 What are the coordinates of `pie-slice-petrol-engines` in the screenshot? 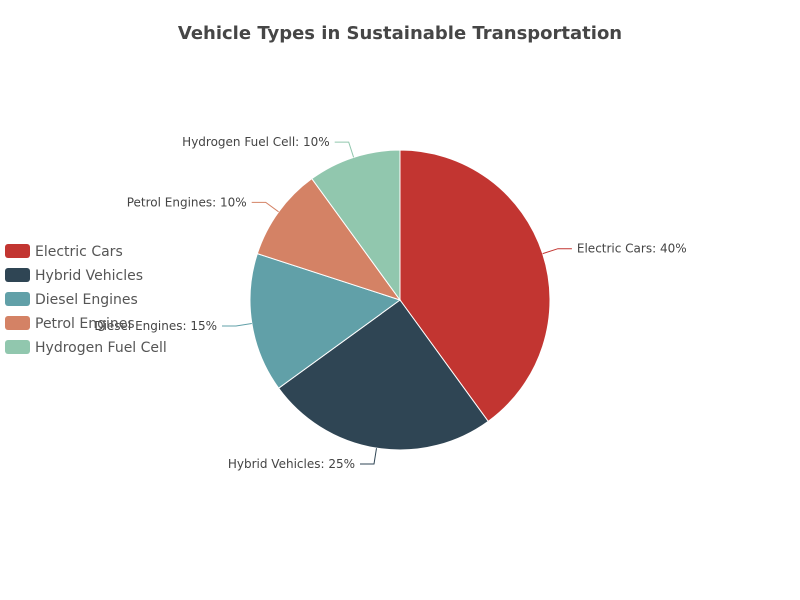 It's located at (329, 239).